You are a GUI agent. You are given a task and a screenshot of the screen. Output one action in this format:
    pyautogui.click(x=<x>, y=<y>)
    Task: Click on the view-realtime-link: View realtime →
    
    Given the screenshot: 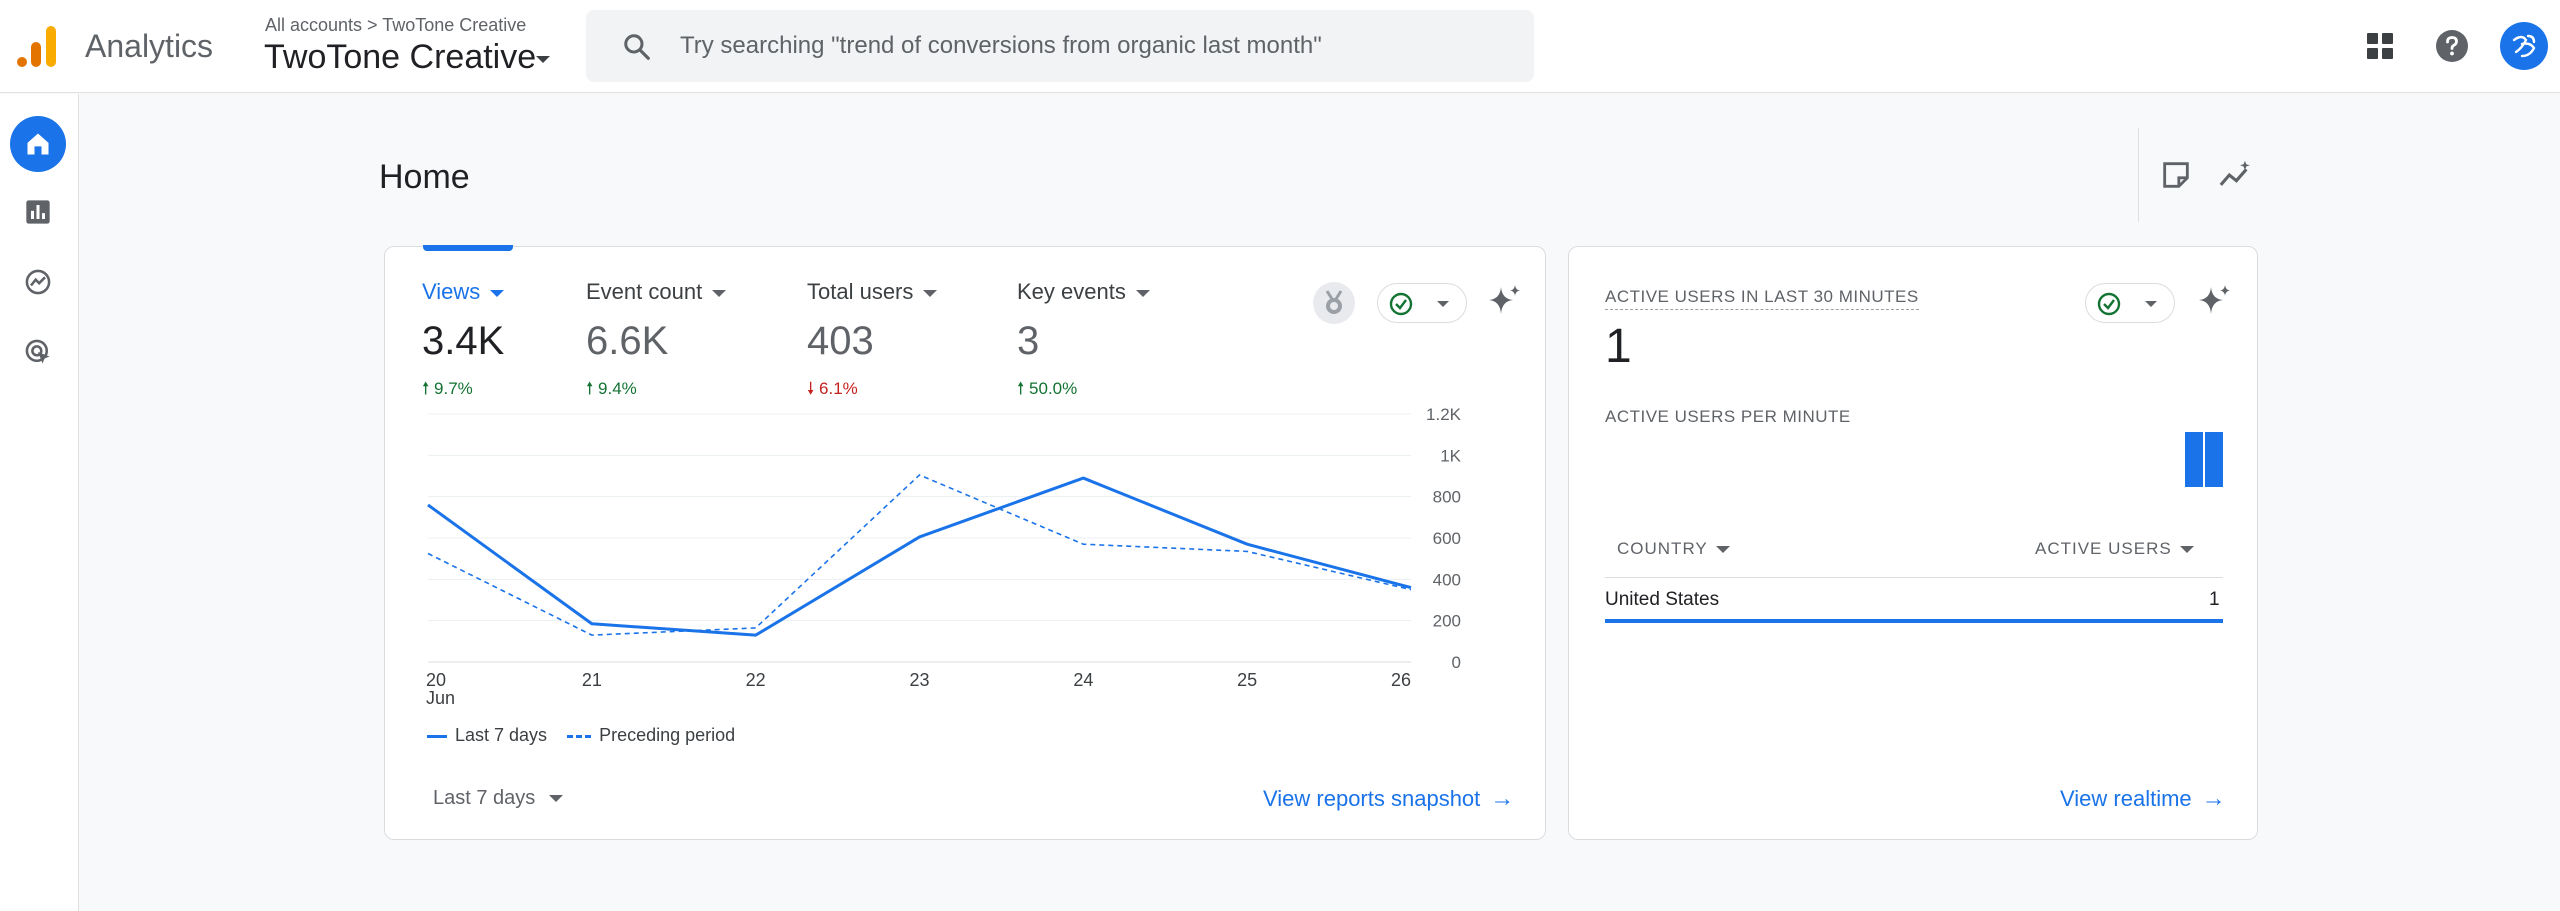 What is the action you would take?
    pyautogui.click(x=2143, y=799)
    